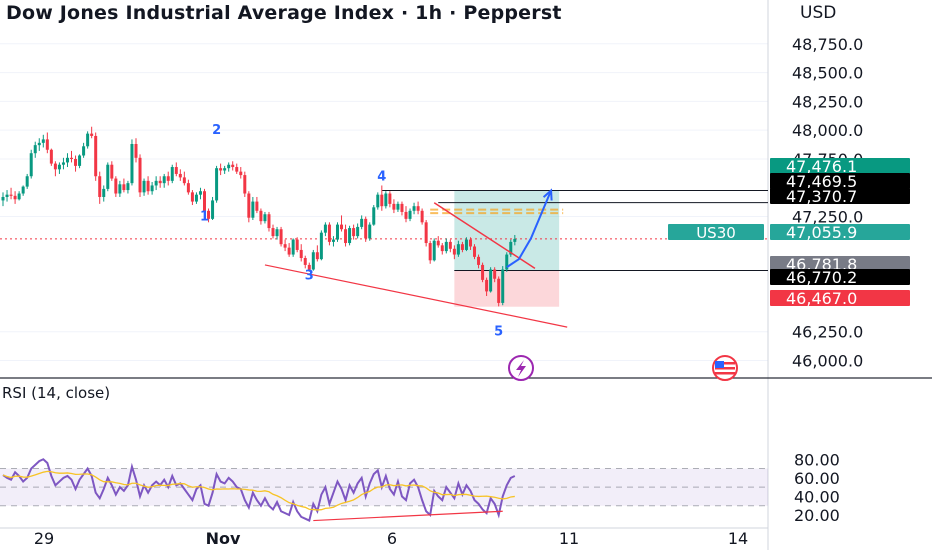  I want to click on time-tick-label: 6, so click(392, 538).